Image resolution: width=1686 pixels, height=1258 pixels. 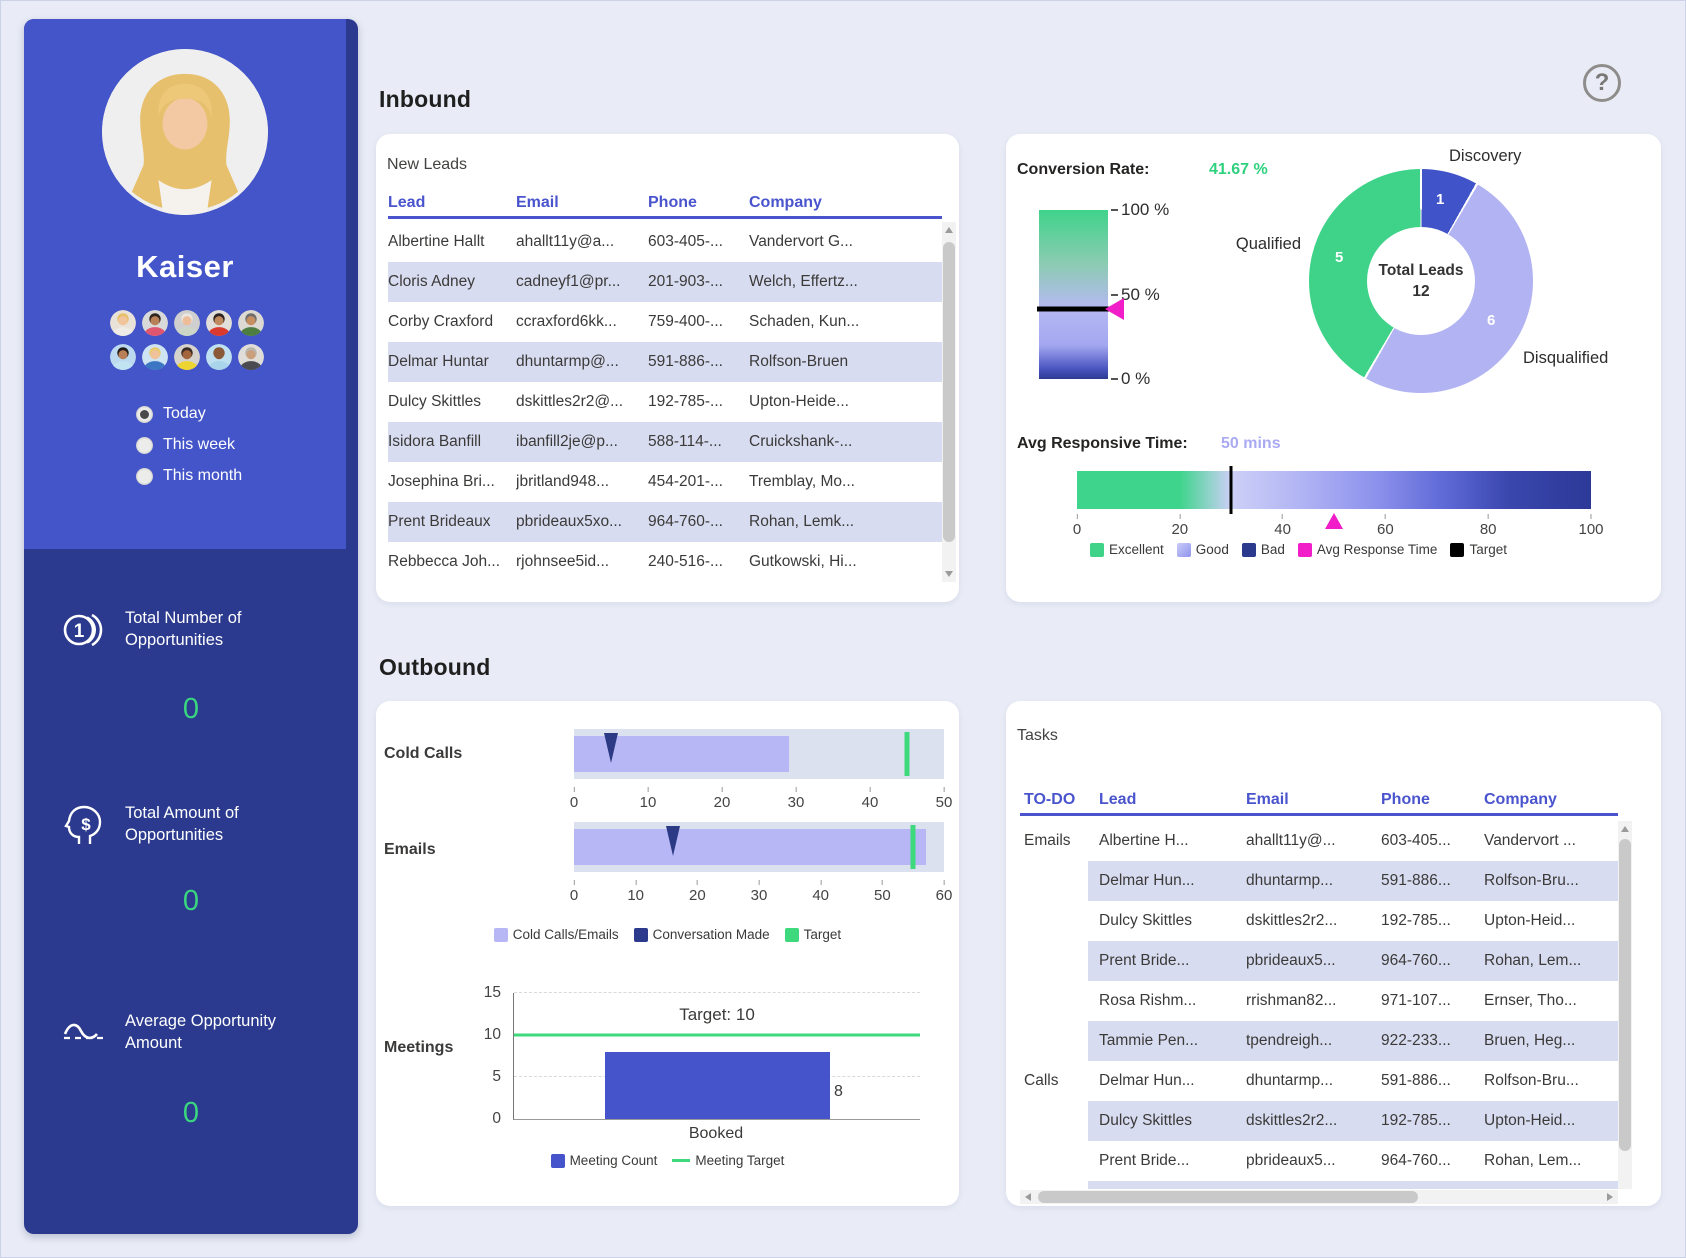 What do you see at coordinates (189, 476) in the screenshot?
I see `filter-this-month: This month` at bounding box center [189, 476].